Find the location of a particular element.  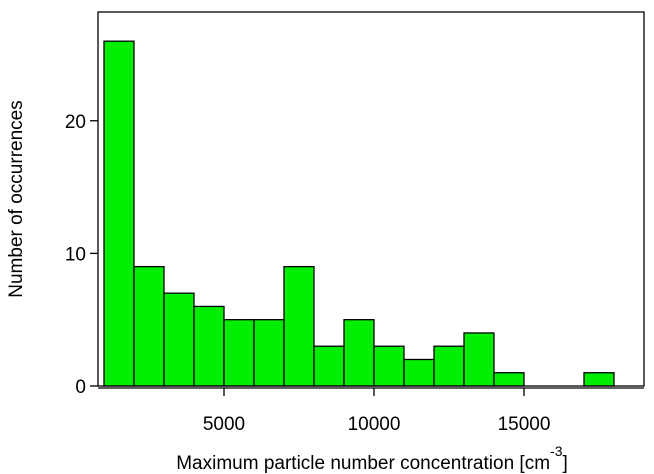

x-axis-label-suffix: ] is located at coordinates (564, 463).